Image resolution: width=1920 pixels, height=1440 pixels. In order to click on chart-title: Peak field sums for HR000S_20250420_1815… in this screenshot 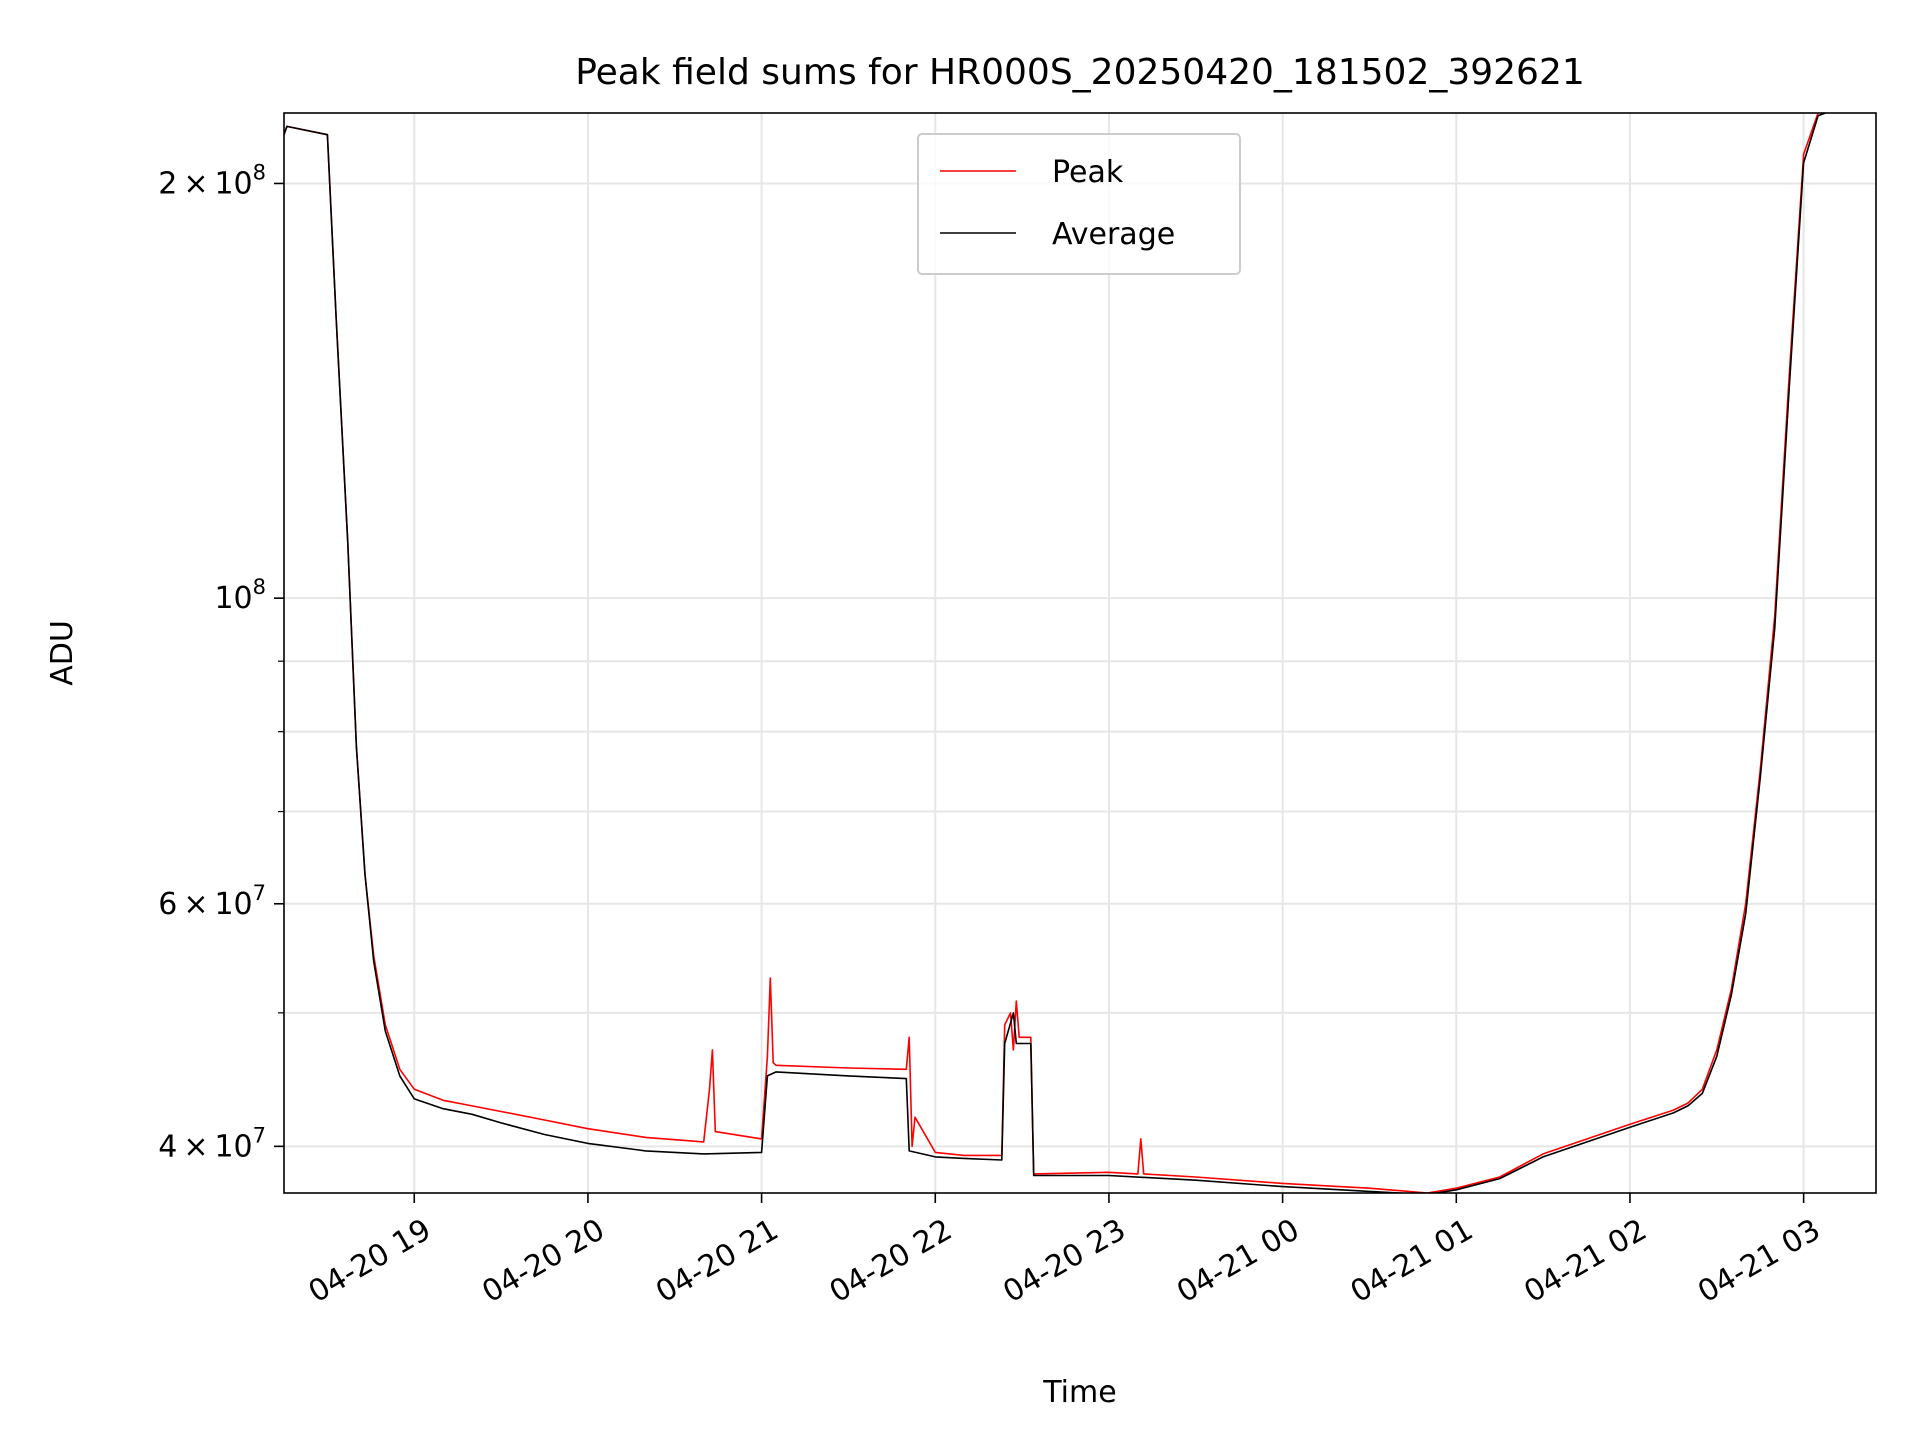, I will do `click(1080, 72)`.